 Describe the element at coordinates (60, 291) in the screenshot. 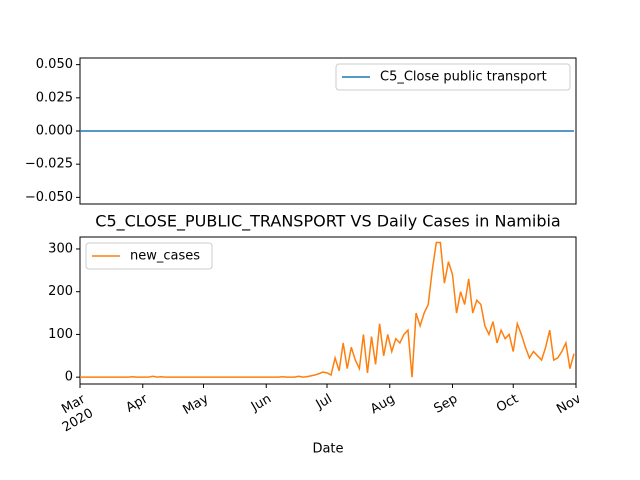

I see `y-tick-label: 200` at that location.